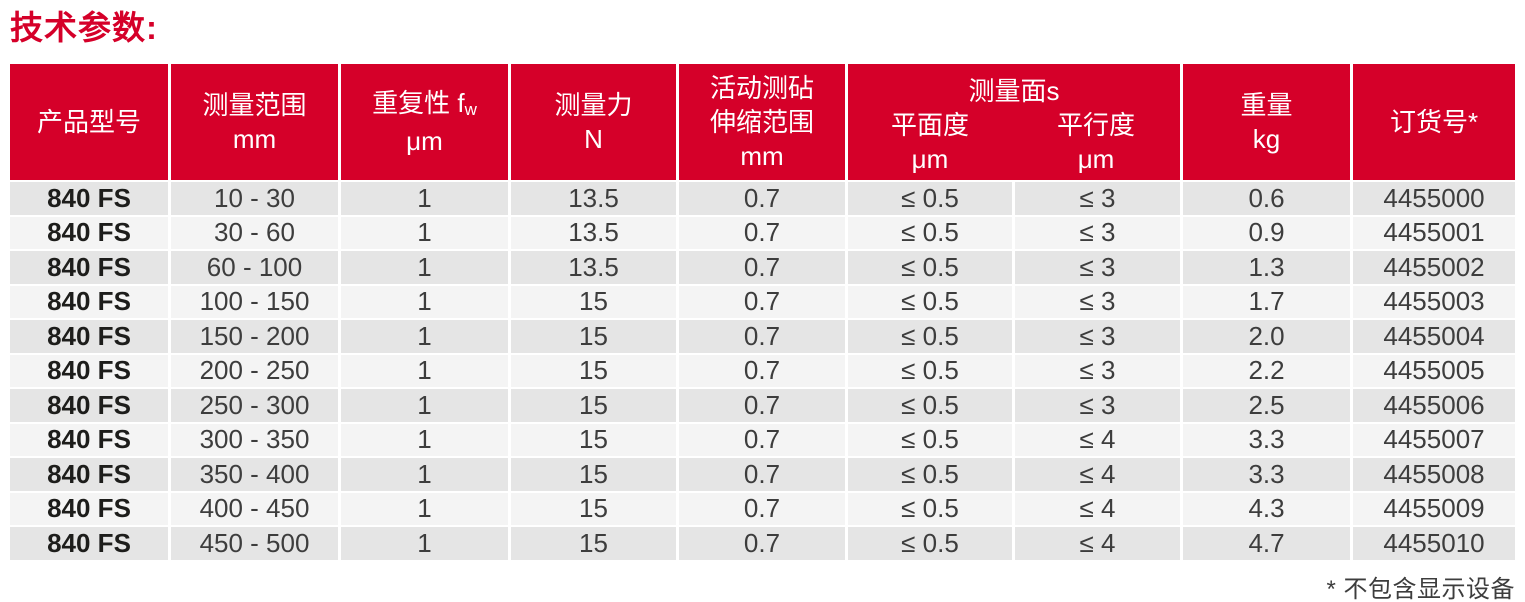 Image resolution: width=1525 pixels, height=602 pixels. Describe the element at coordinates (1265, 122) in the screenshot. I see `header-weight: 重量 kg` at that location.